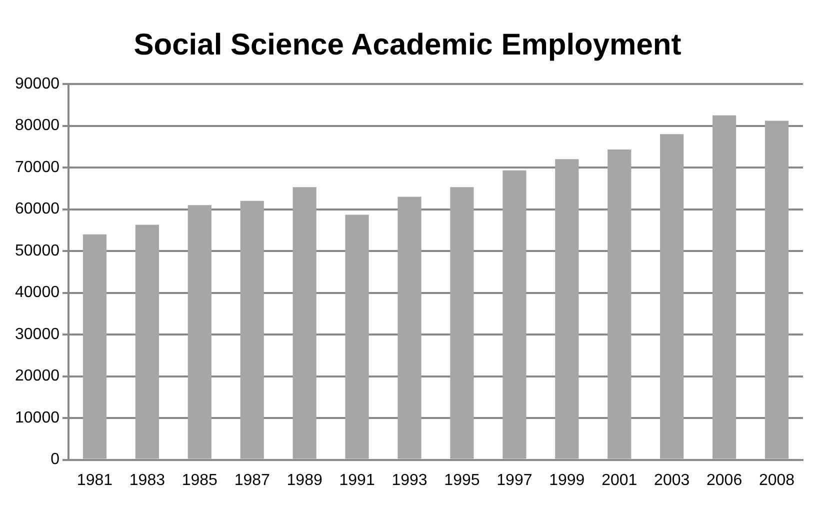  What do you see at coordinates (37, 209) in the screenshot?
I see `y-tick-label: 60000` at bounding box center [37, 209].